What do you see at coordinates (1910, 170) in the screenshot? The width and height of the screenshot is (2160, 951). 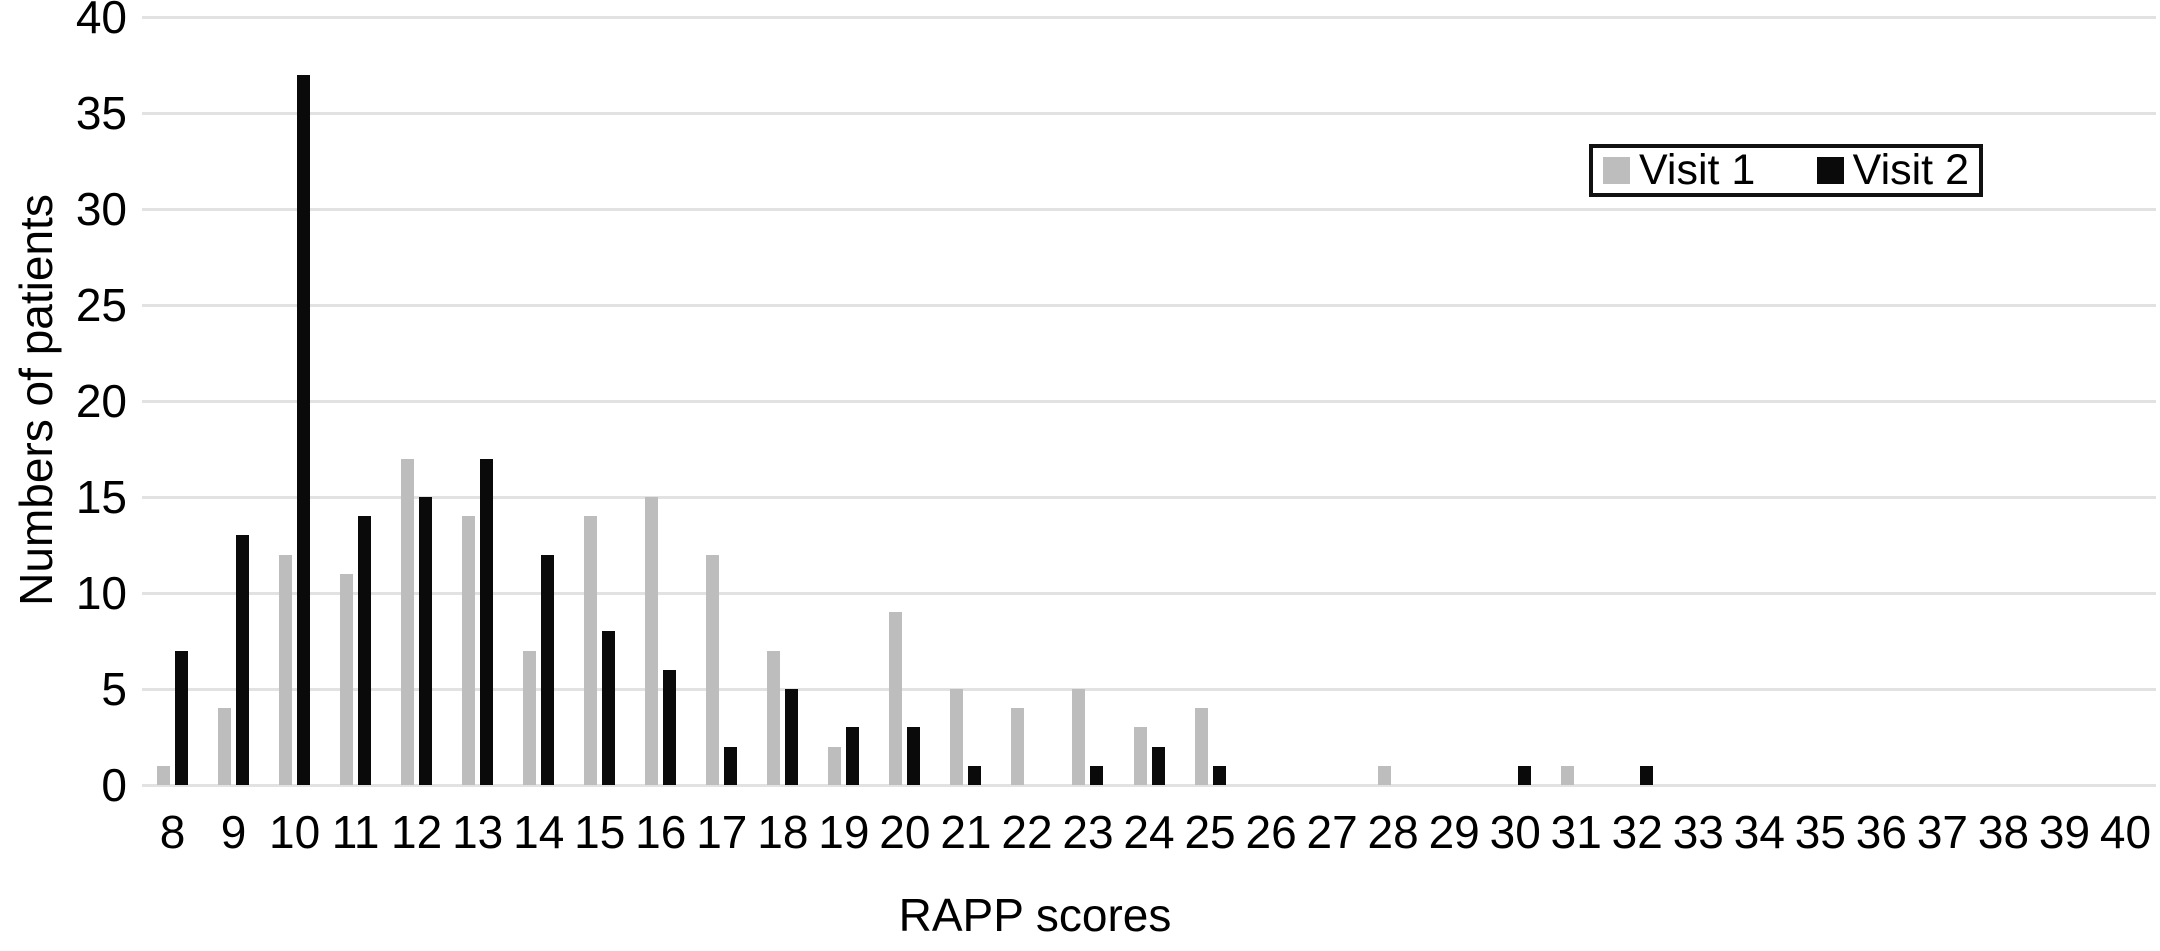 I see `legend-label-visit2: Visit 2` at bounding box center [1910, 170].